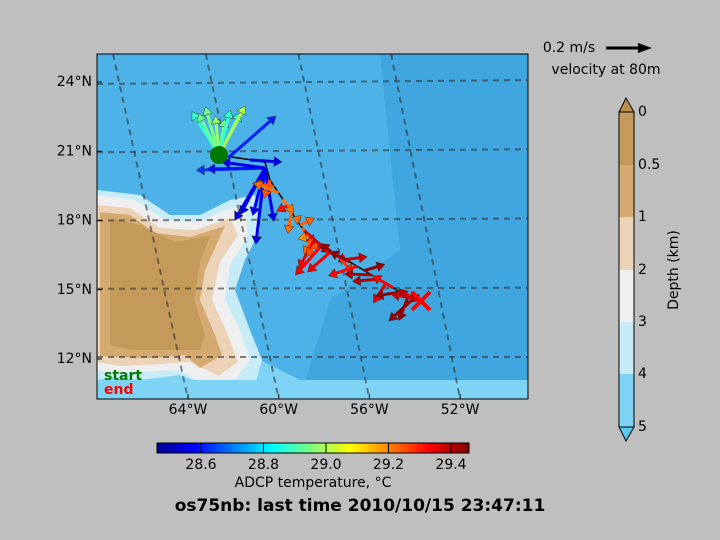  Describe the element at coordinates (263, 465) in the screenshot. I see `temperature-tick-label: 28.8` at that location.